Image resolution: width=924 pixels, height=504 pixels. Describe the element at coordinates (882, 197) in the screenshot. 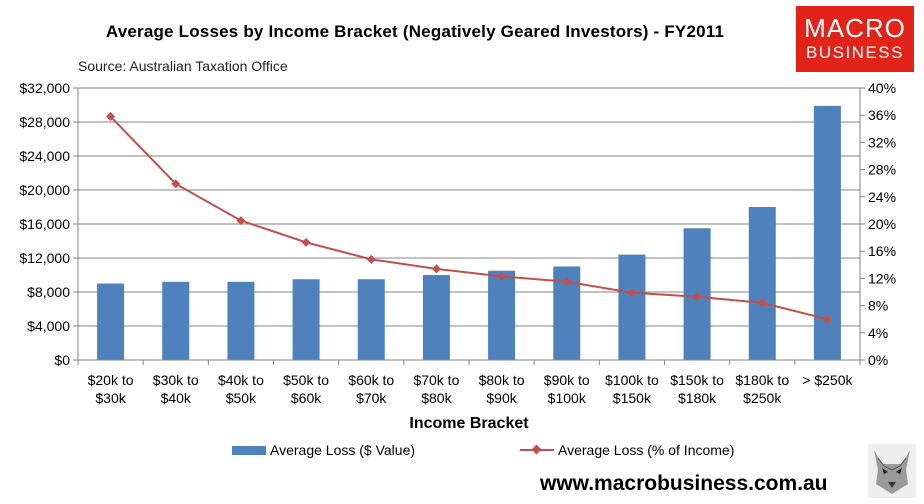

I see `y-right-tick-label: 24%` at that location.